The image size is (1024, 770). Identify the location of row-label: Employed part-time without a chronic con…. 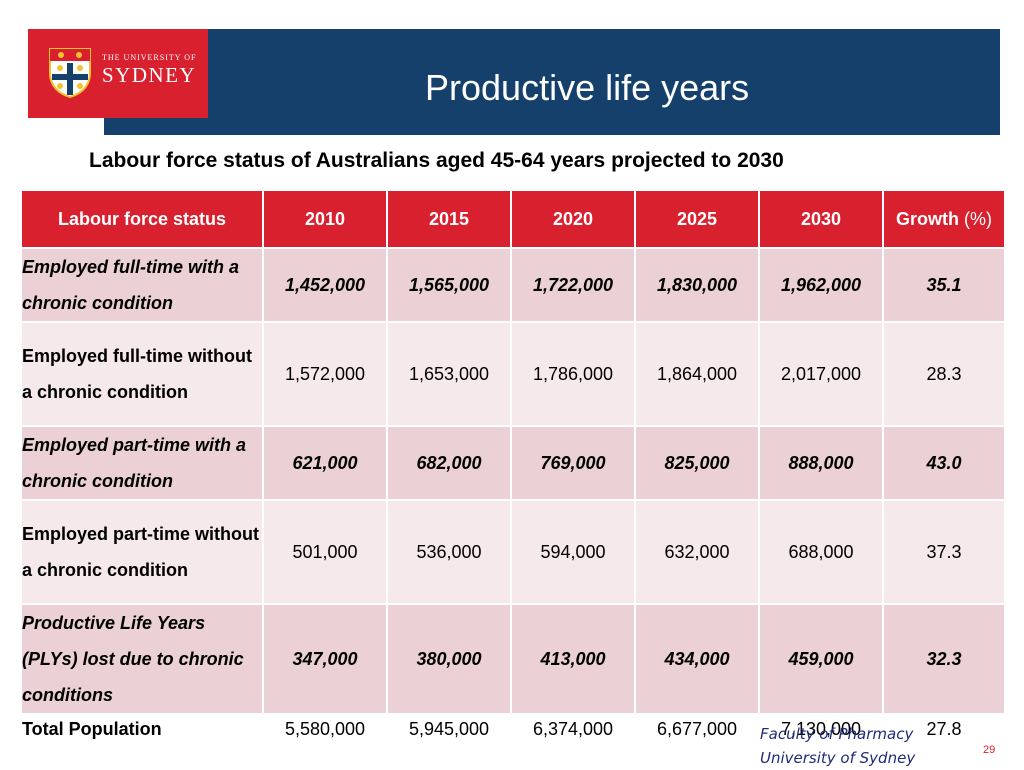
(142, 552).